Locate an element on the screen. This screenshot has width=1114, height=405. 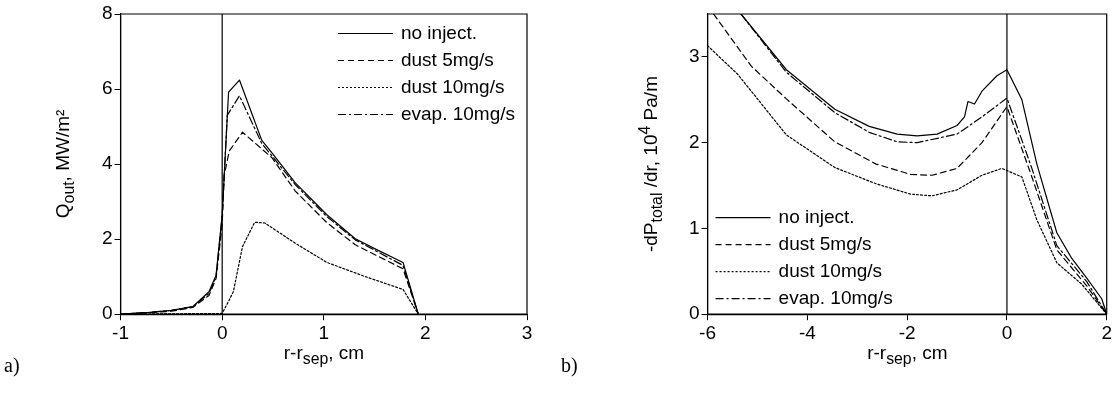
text: b) is located at coordinates (569, 366).